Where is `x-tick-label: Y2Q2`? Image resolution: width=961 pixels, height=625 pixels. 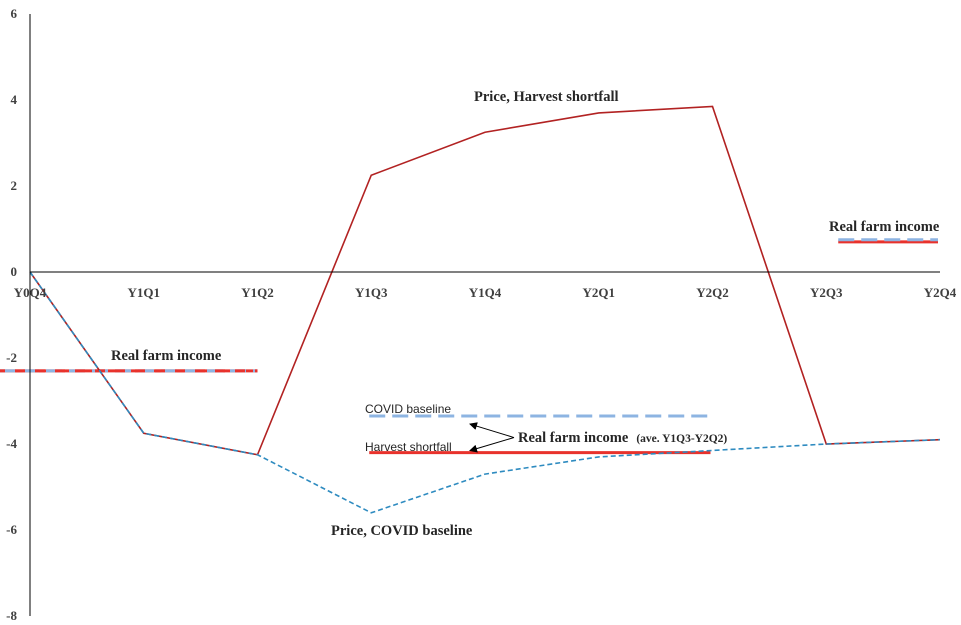 x-tick-label: Y2Q2 is located at coordinates (712, 292).